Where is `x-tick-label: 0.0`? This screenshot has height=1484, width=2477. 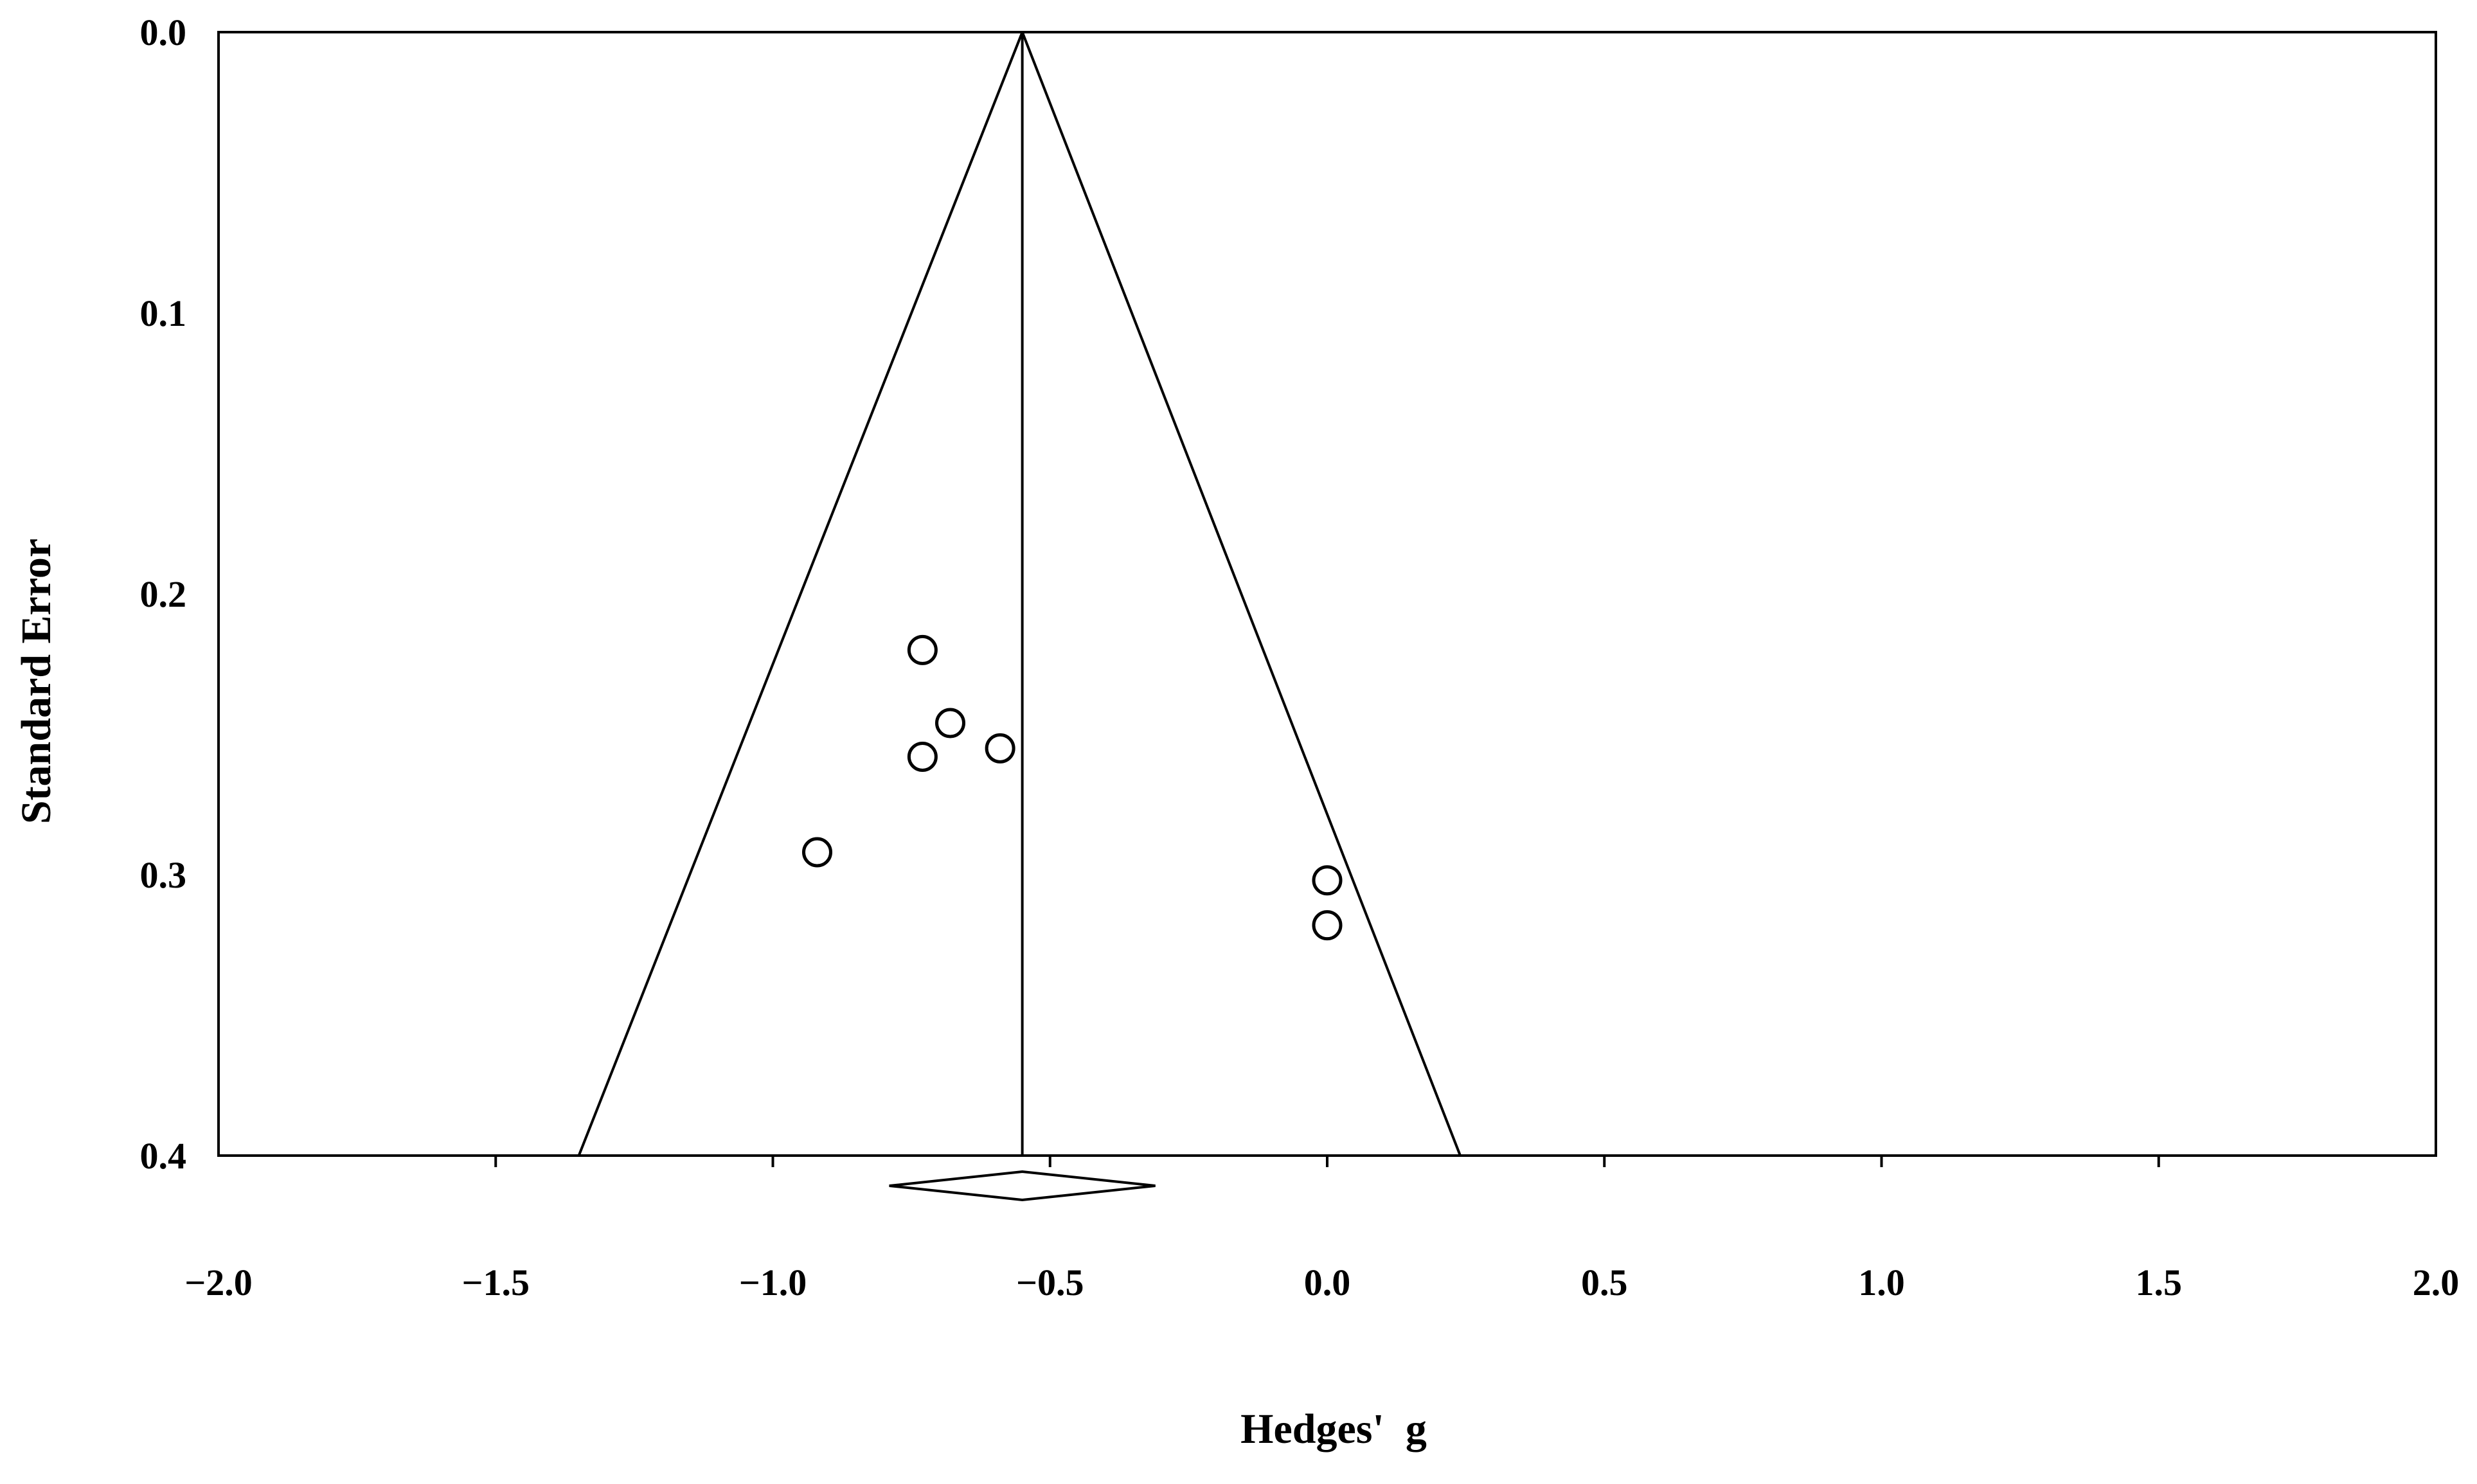 x-tick-label: 0.0 is located at coordinates (1327, 1282).